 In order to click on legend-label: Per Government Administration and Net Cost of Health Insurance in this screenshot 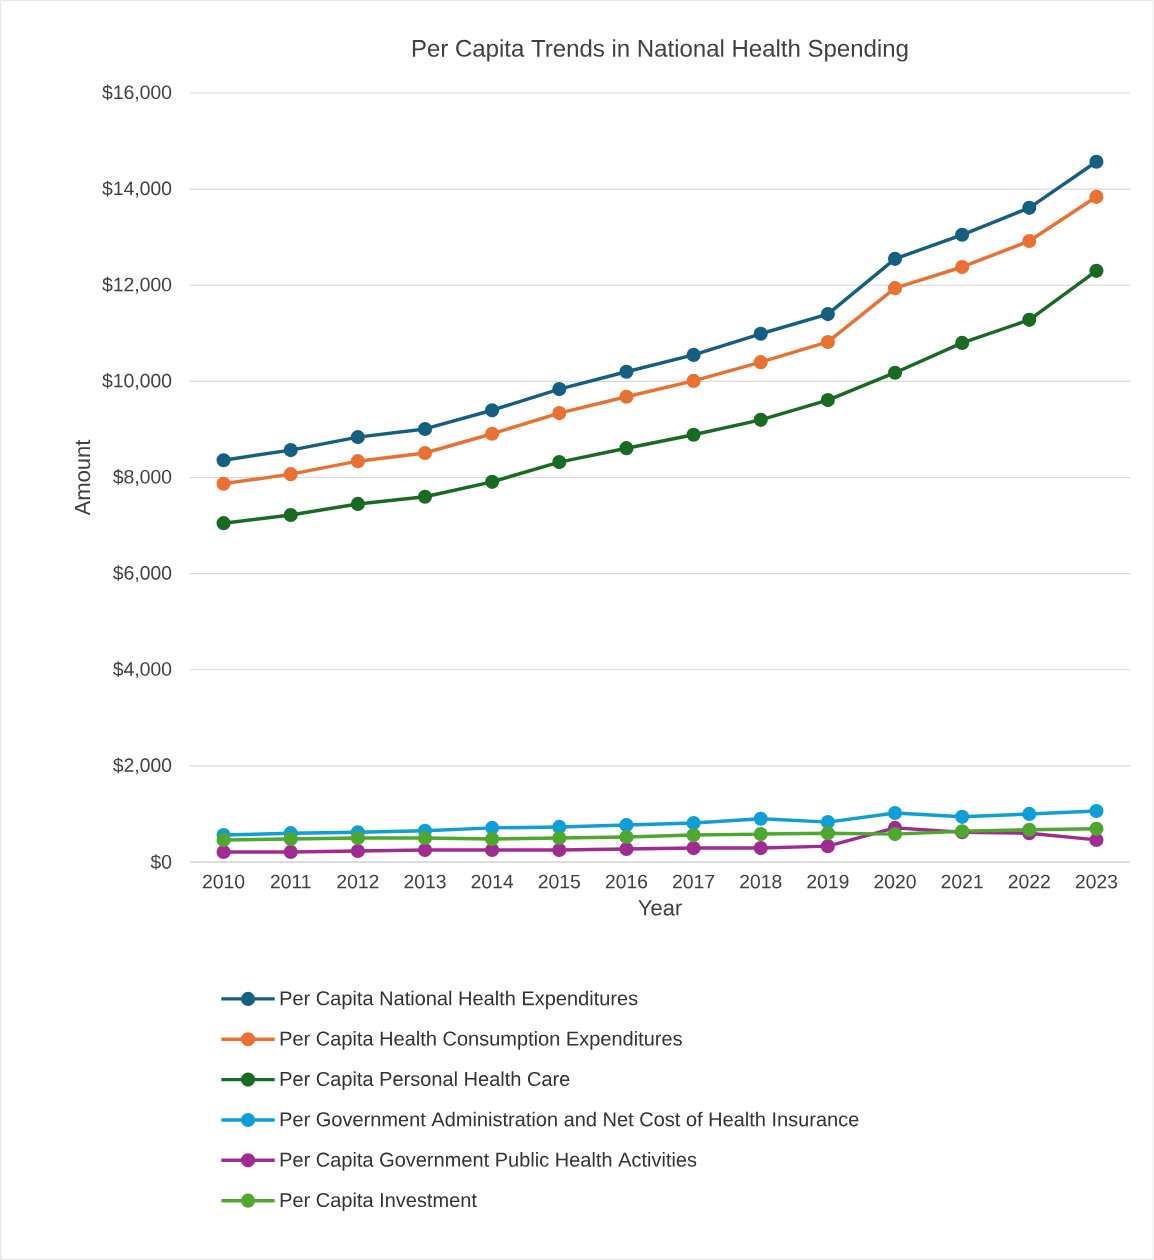, I will do `click(569, 1119)`.